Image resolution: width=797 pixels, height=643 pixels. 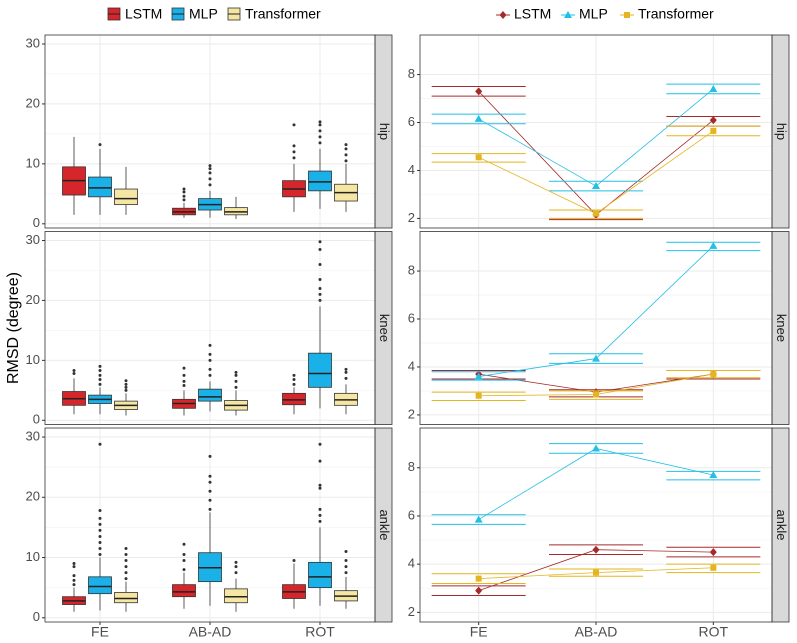 What do you see at coordinates (203, 14) in the screenshot?
I see `legend-label: MLP` at bounding box center [203, 14].